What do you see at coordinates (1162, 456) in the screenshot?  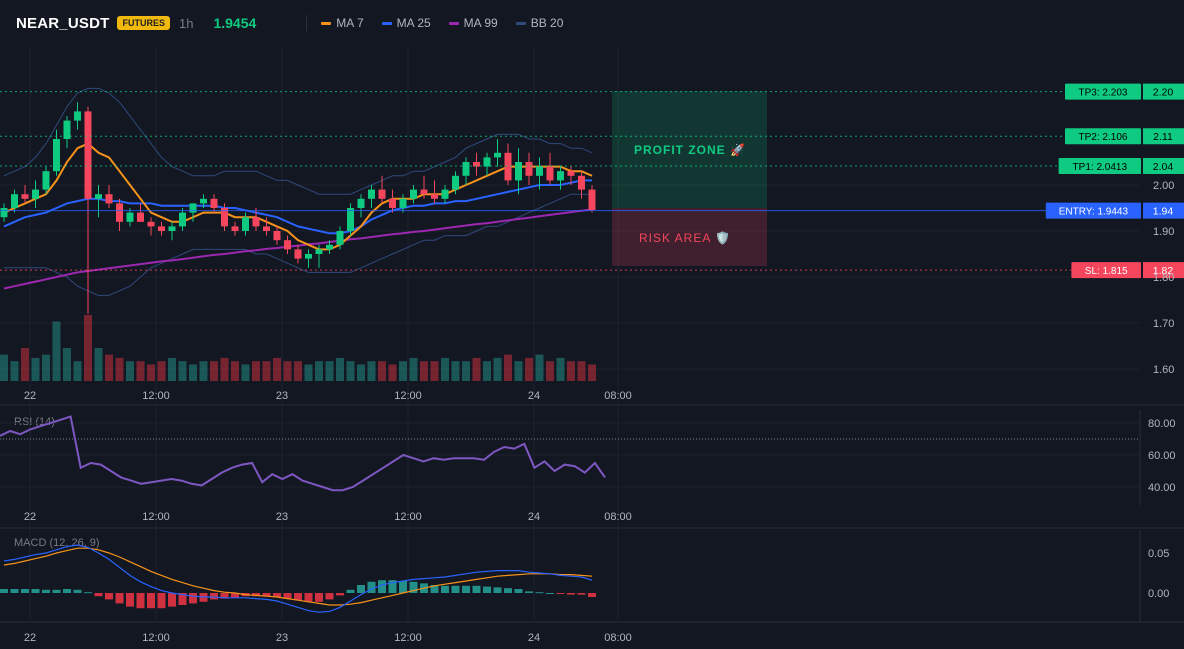 I see `rsi-tick-label: 60.00` at bounding box center [1162, 456].